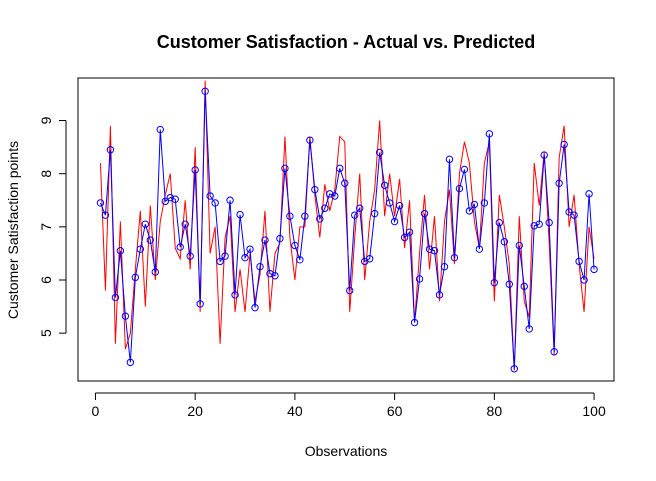  Describe the element at coordinates (96, 411) in the screenshot. I see `x-tick-label: 0` at that location.